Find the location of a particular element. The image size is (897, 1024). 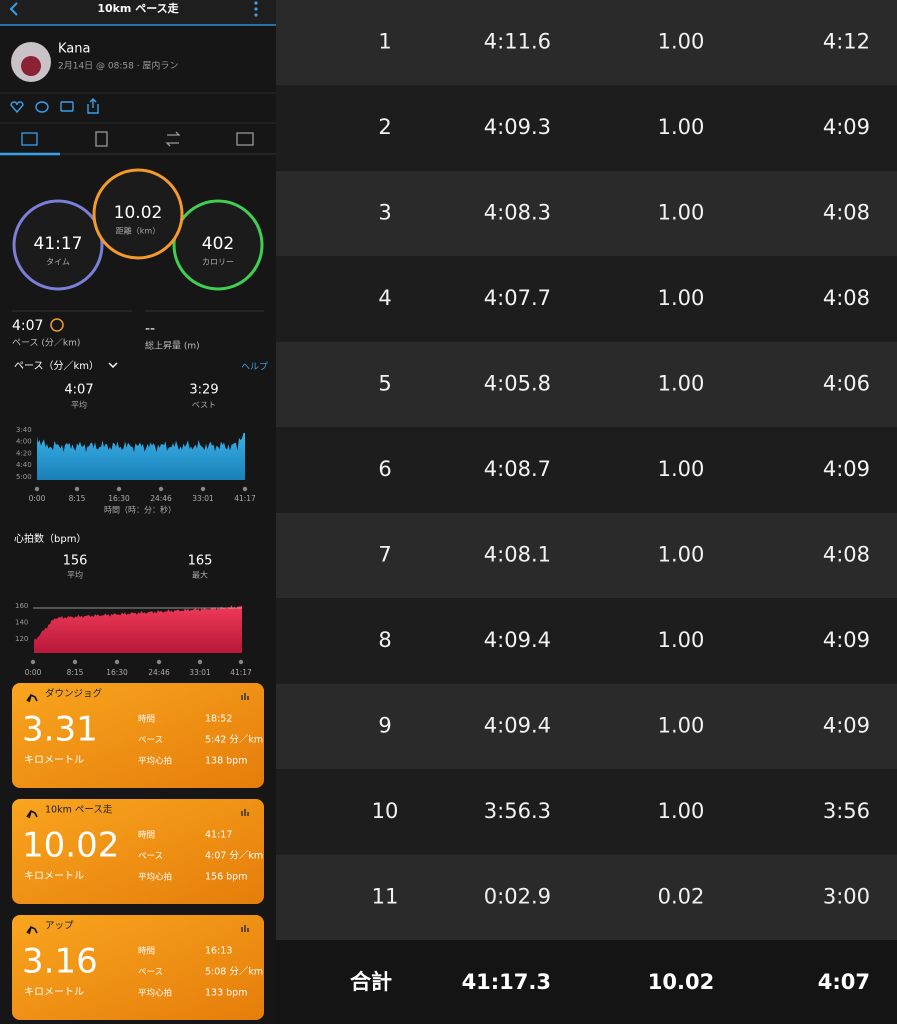

best-value: 3:29 is located at coordinates (203, 390).